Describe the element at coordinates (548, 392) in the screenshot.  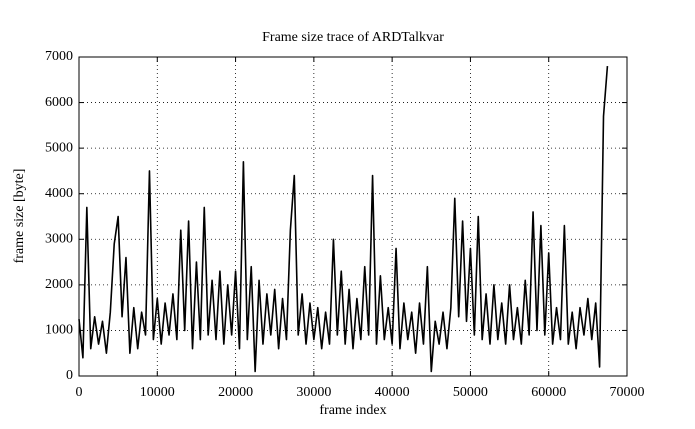
I see `x-tick-label: 60000` at that location.